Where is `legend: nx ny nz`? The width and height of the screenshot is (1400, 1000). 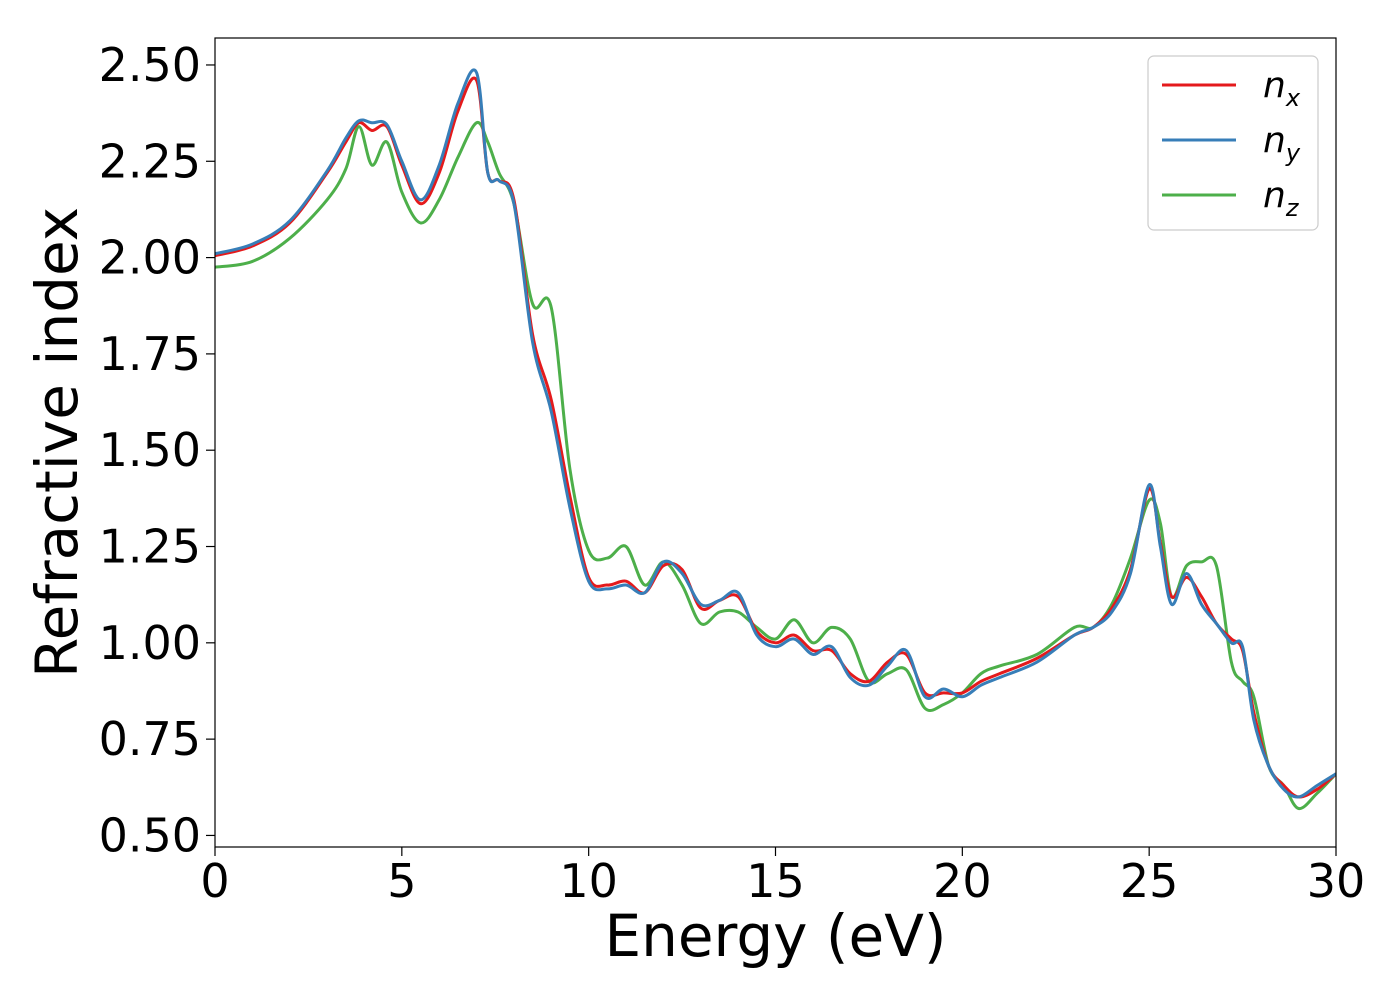
legend: nx ny nz is located at coordinates (1233, 143).